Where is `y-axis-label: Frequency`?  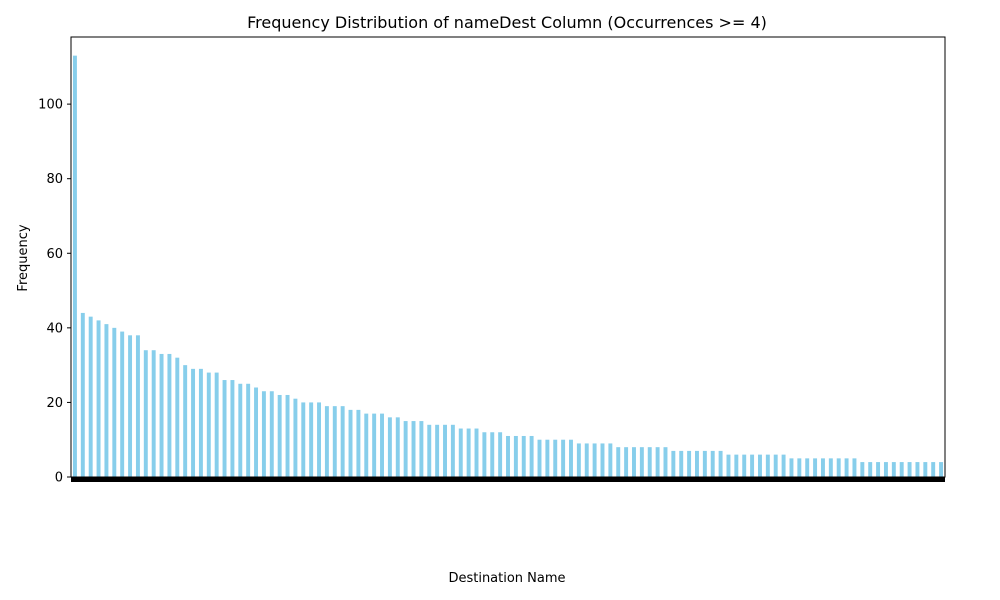 y-axis-label: Frequency is located at coordinates (23, 257).